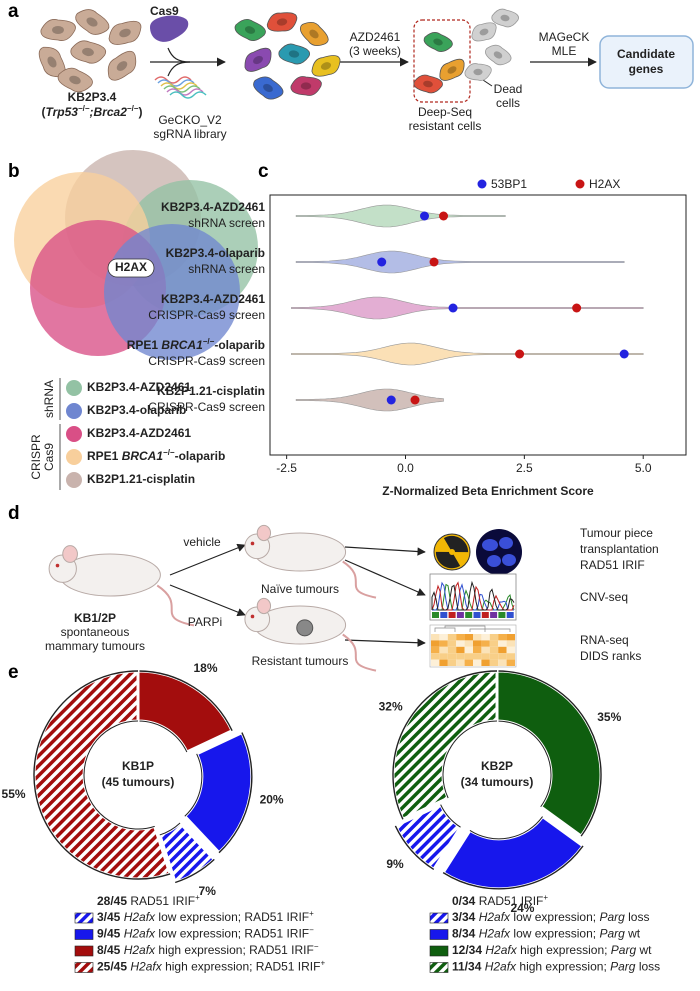 Image resolution: width=700 pixels, height=991 pixels. What do you see at coordinates (508, 89) in the screenshot?
I see `dead-label: Dead` at bounding box center [508, 89].